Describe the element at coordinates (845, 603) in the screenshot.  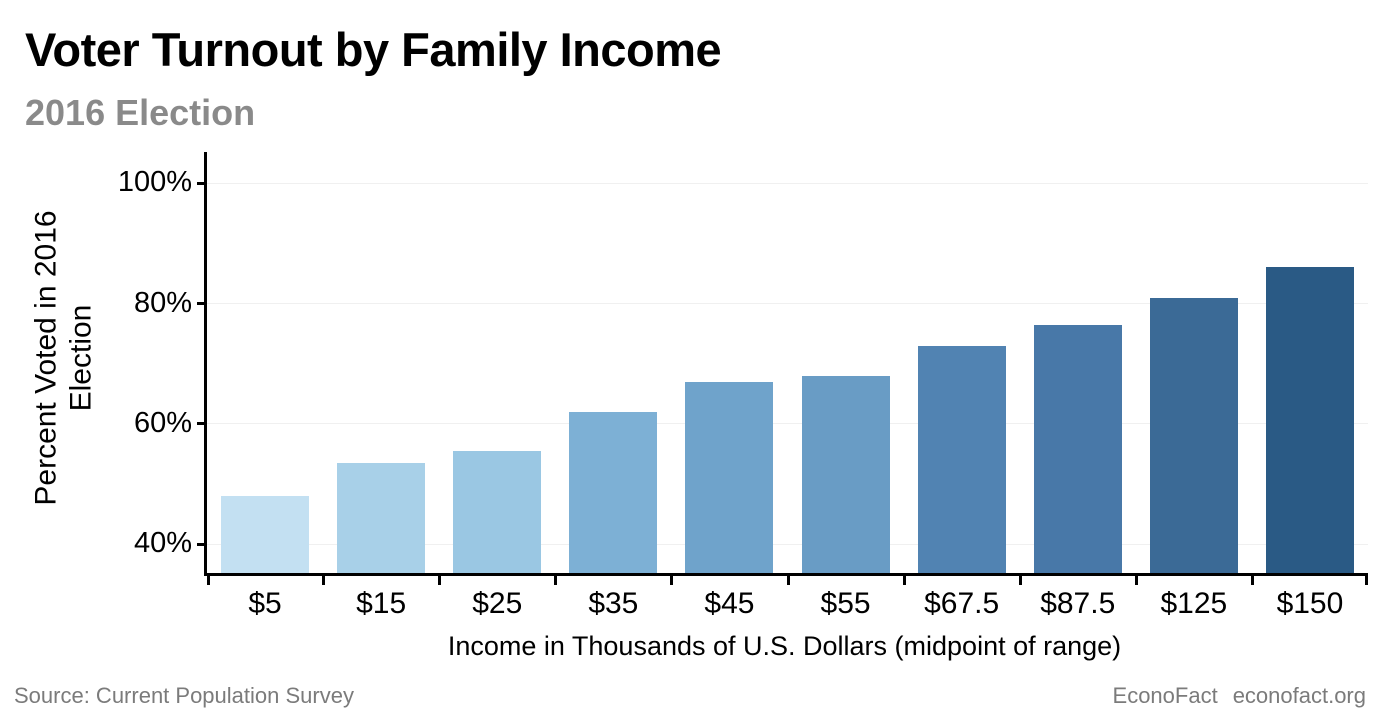
I see `x-tick-label: $55` at that location.